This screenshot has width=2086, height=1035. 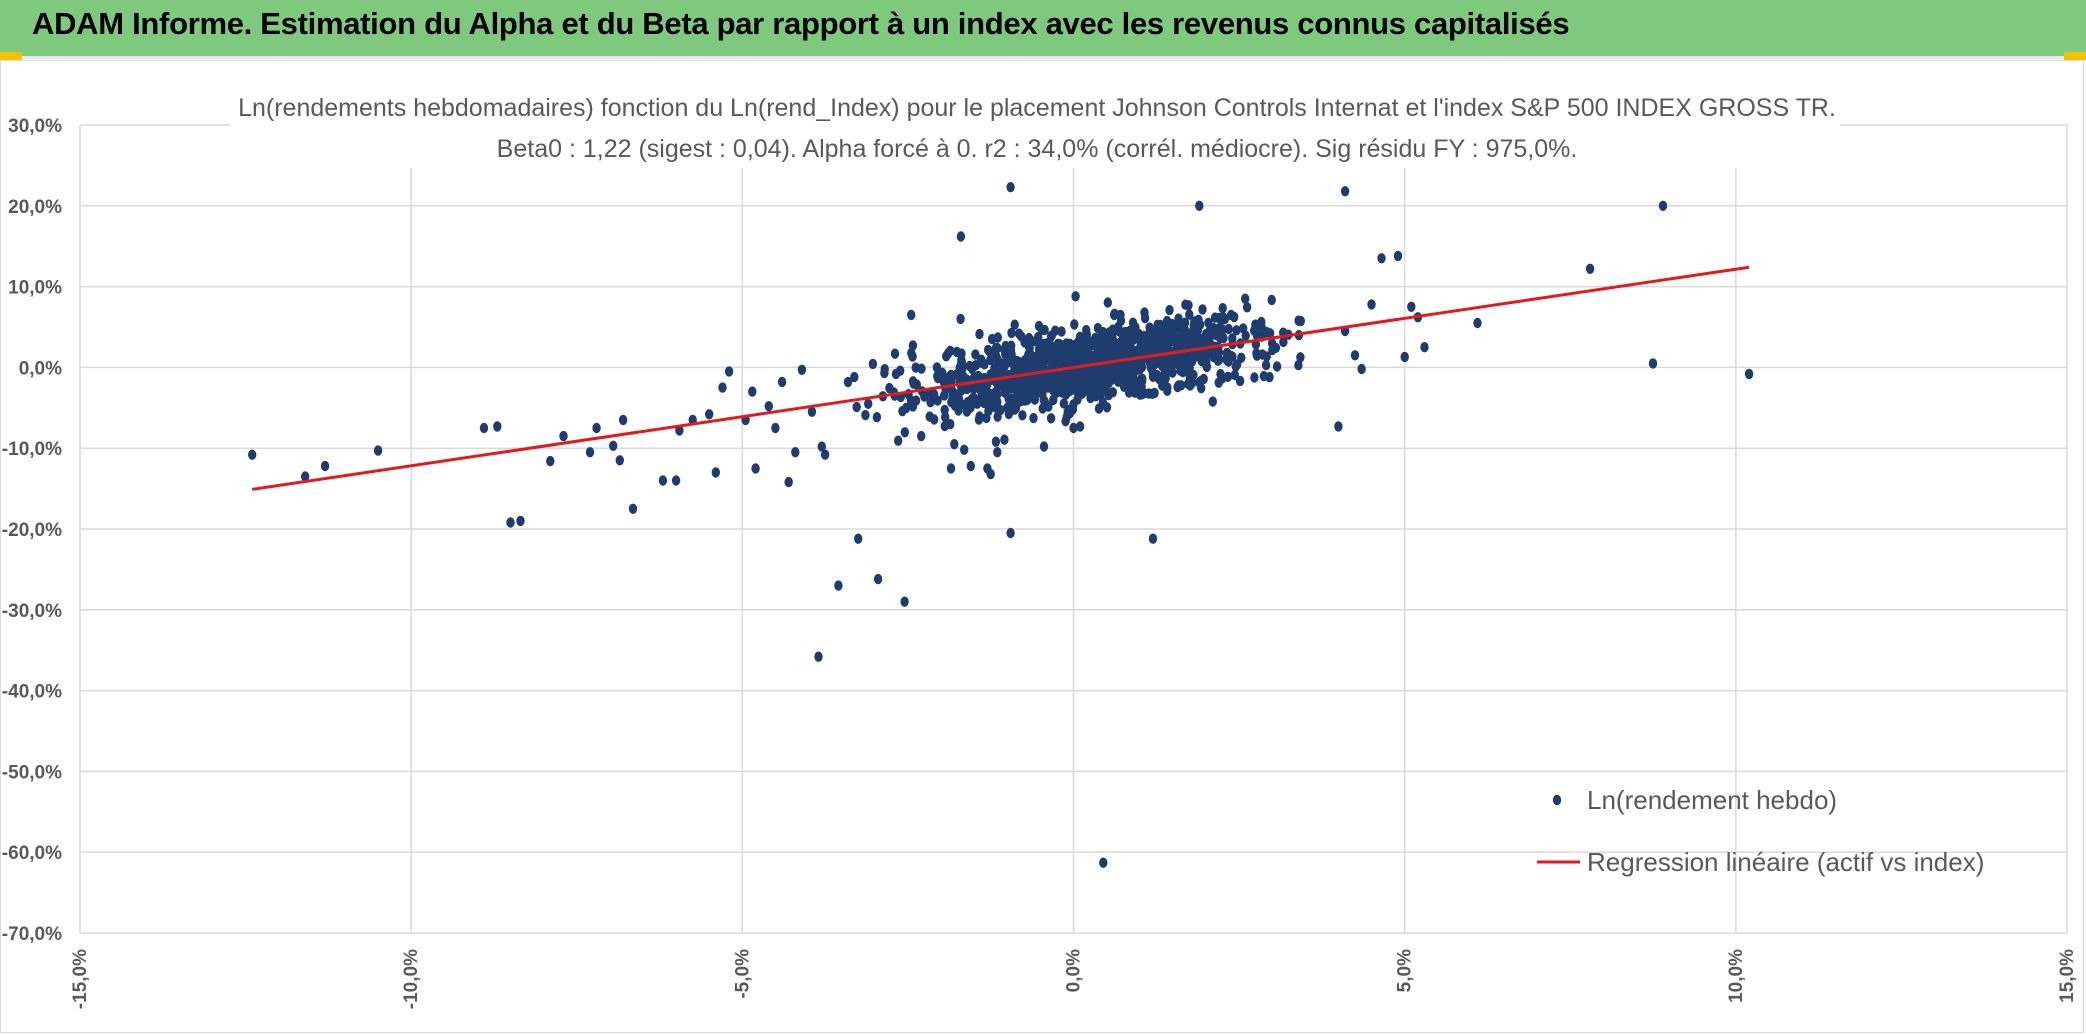 I want to click on y-tick-label: -60,0%, so click(x=32, y=853).